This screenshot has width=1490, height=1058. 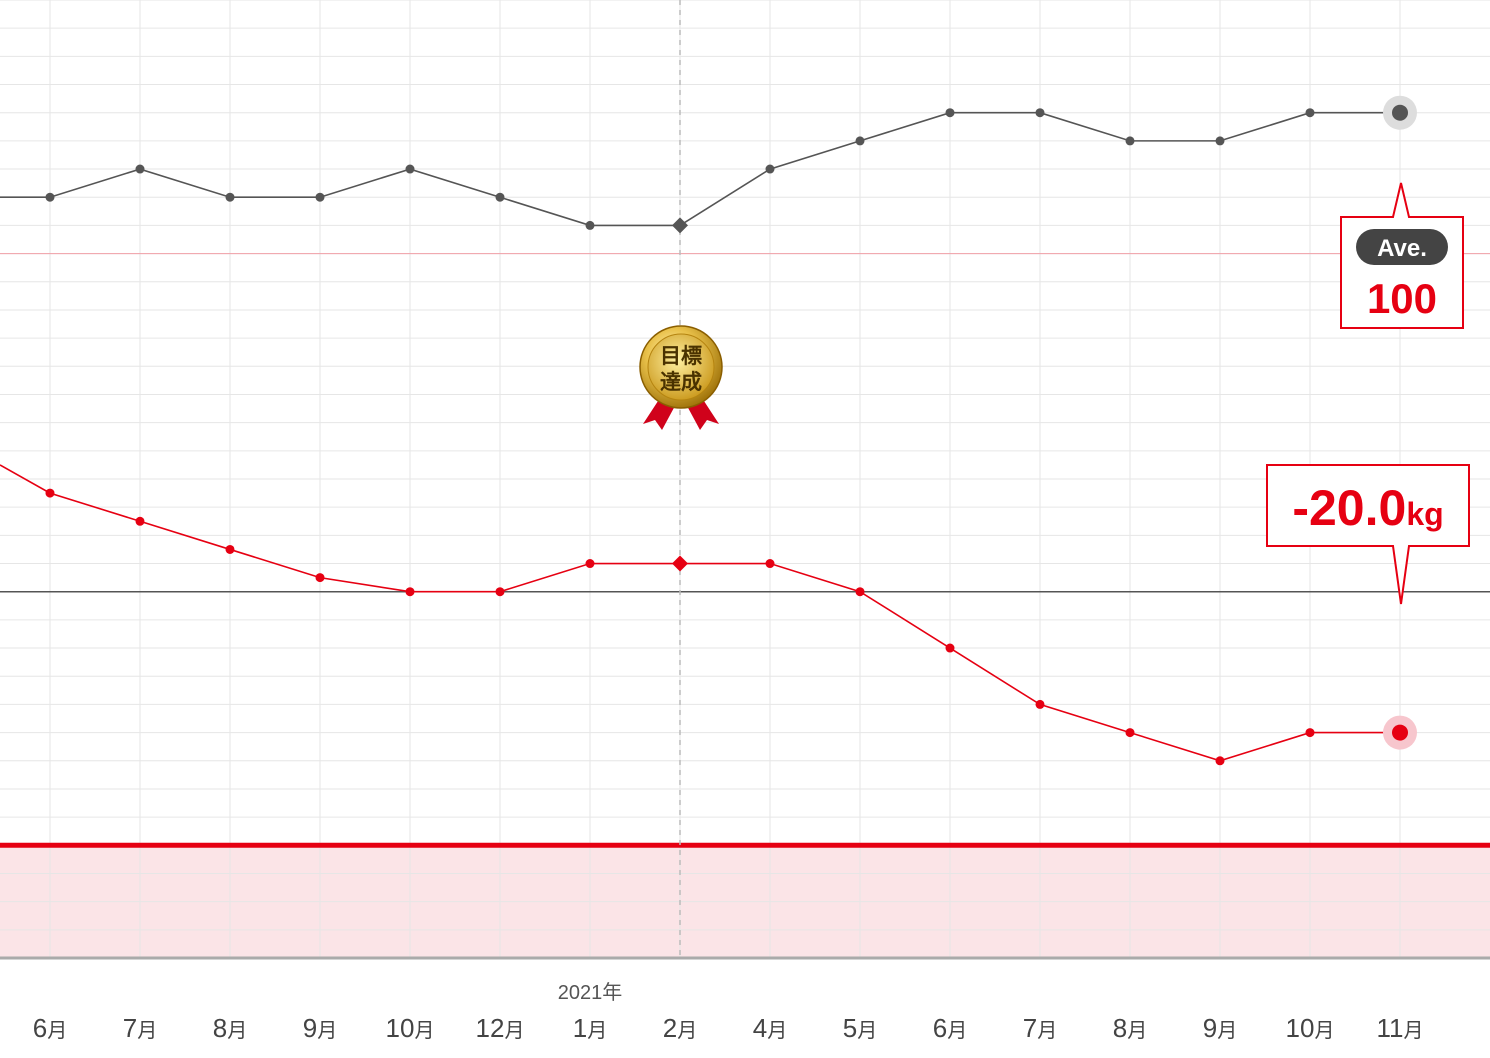 What do you see at coordinates (1400, 112) in the screenshot?
I see `series-0-last-point` at bounding box center [1400, 112].